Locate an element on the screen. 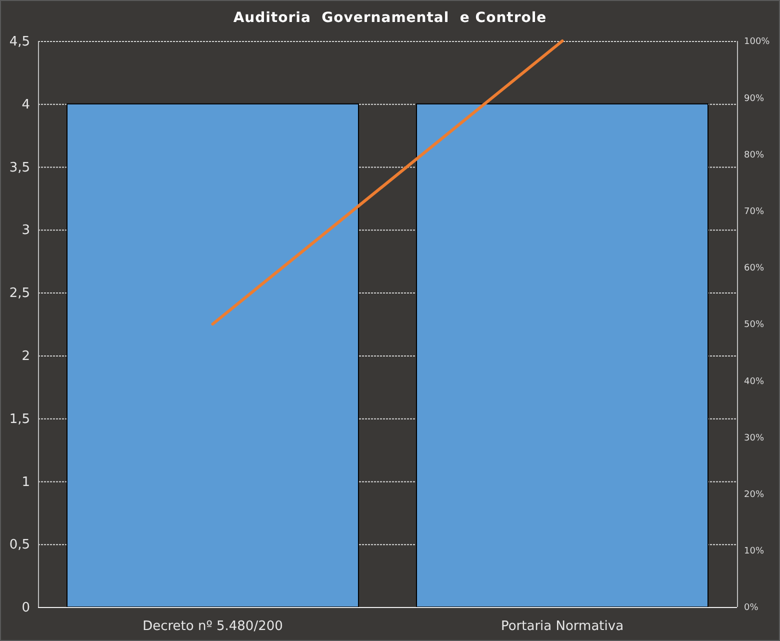  y-tick-label: 4,5 is located at coordinates (19, 42).